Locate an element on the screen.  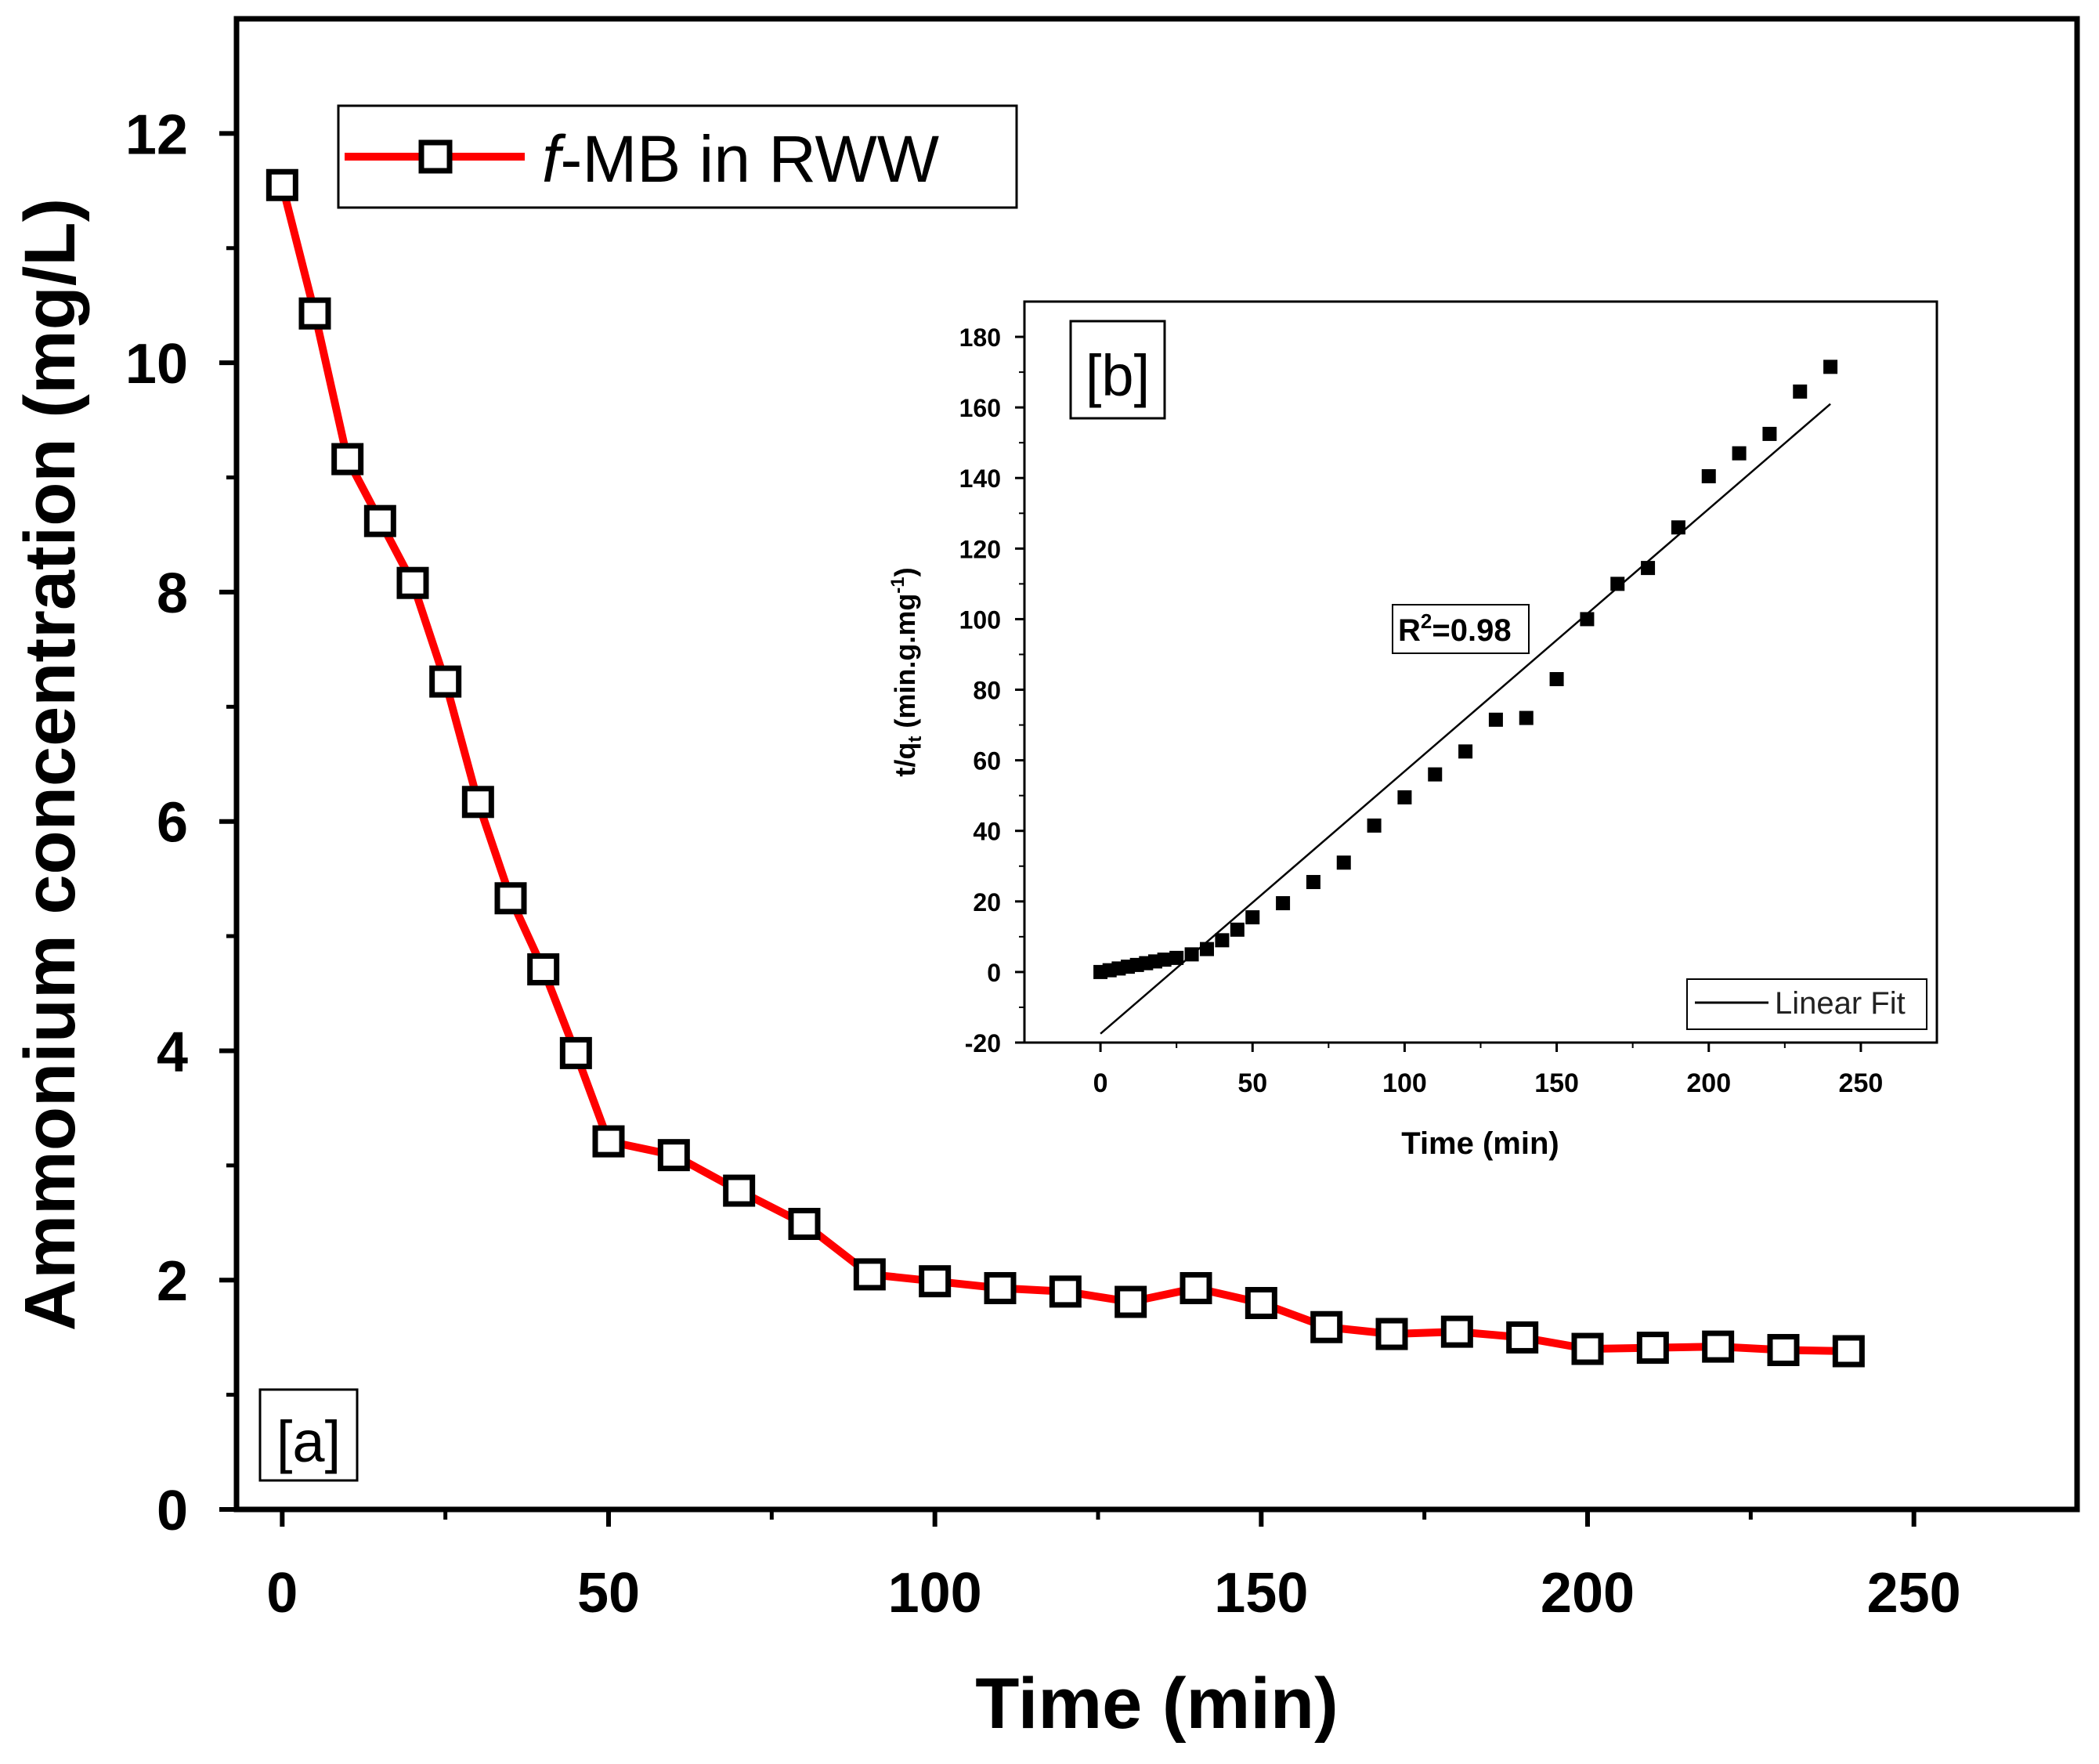
main-x-tick-label: 200 is located at coordinates (1588, 1593).